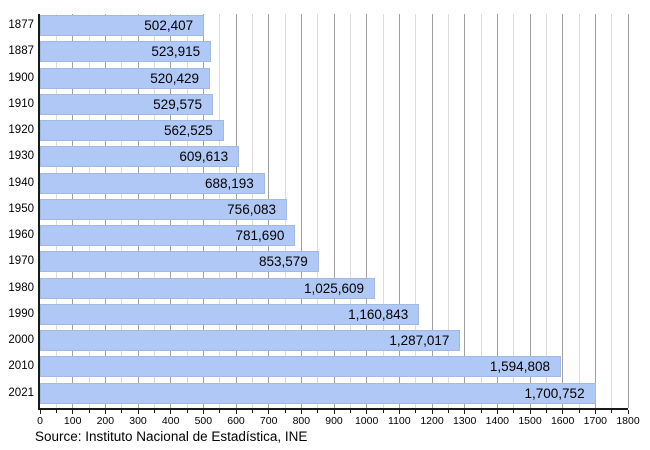  Describe the element at coordinates (21, 25) in the screenshot. I see `y-axis-label: 1877` at that location.